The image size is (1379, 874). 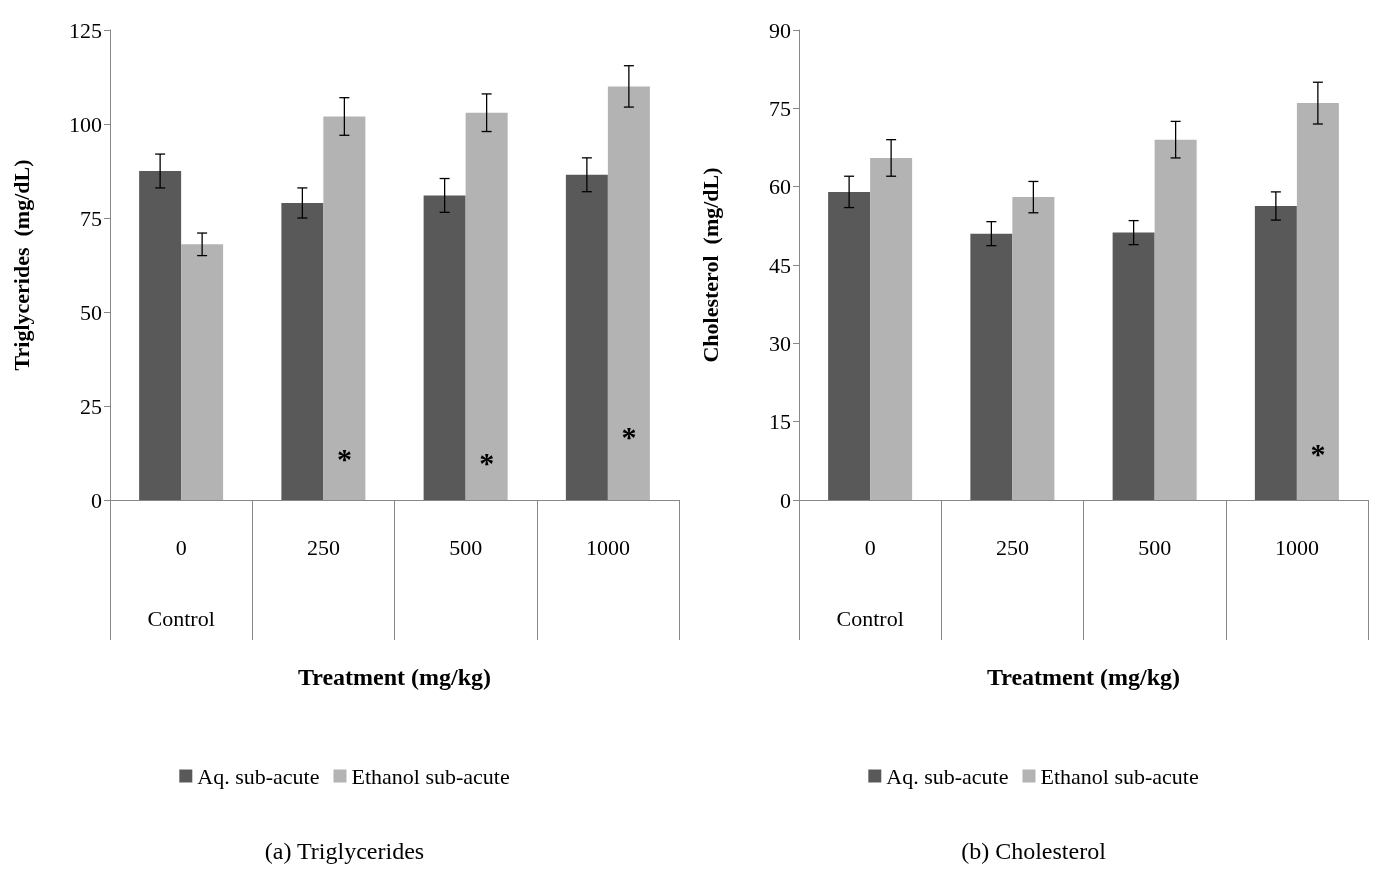 I want to click on y-axis-title: Triglycerides (mg/dL), so click(x=21, y=265).